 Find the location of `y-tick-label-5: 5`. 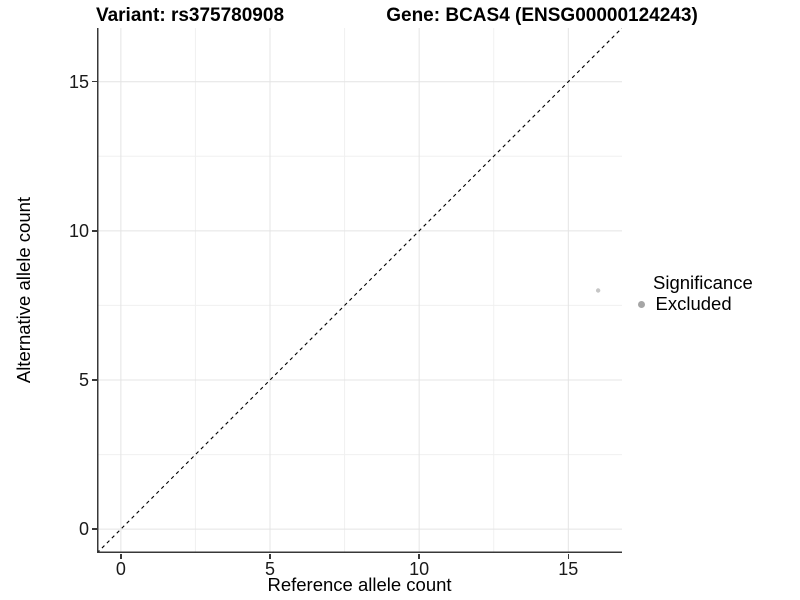

y-tick-label-5: 5 is located at coordinates (83, 379).